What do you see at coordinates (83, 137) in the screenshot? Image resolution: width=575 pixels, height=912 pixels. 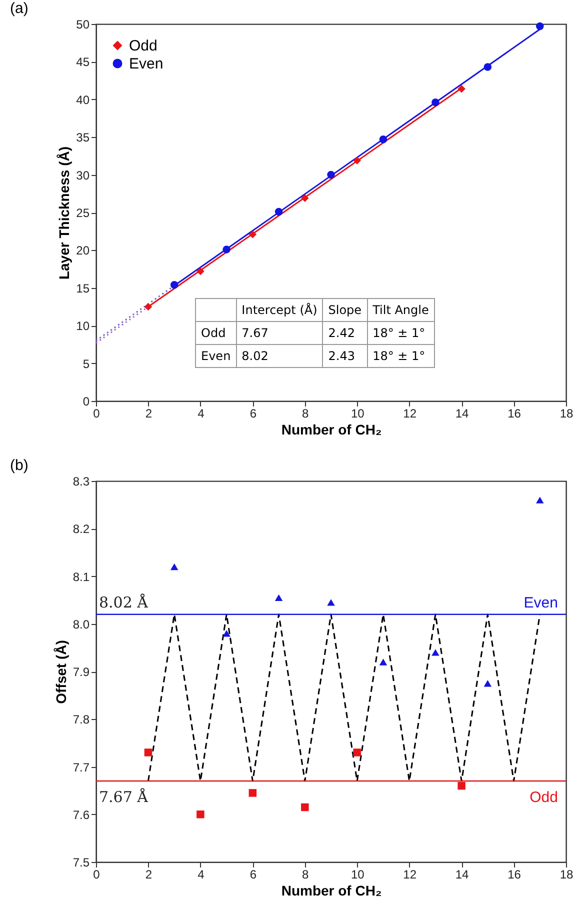 I see `y-tick-label: 35` at bounding box center [83, 137].